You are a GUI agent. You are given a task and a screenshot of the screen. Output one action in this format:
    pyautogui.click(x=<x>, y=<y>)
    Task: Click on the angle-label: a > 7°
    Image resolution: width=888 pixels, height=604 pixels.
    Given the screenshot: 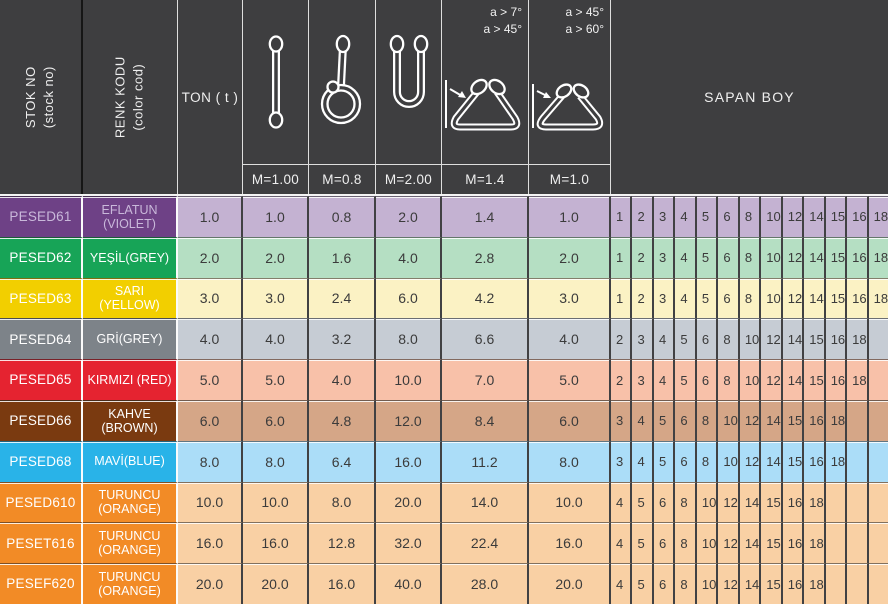 What is the action you would take?
    pyautogui.click(x=506, y=12)
    